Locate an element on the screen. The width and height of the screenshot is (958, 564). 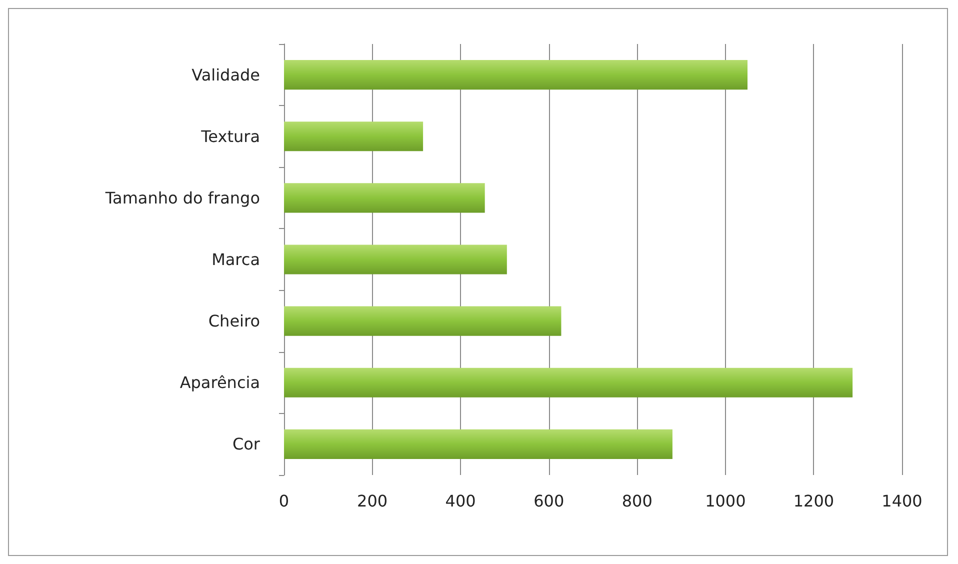
y-tick-label: Tamanho do frango is located at coordinates (182, 198).